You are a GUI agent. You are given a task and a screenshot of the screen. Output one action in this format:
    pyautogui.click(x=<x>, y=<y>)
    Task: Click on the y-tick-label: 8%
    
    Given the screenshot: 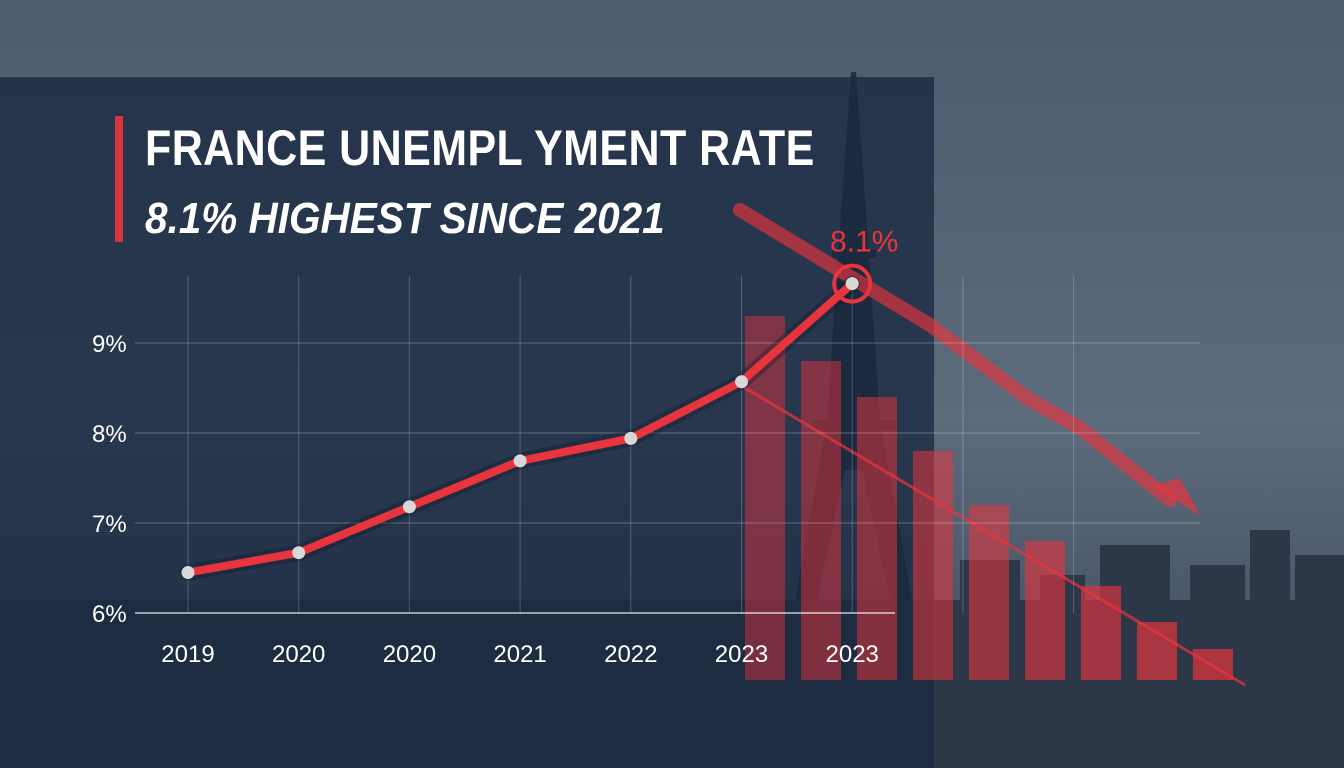 What is the action you would take?
    pyautogui.click(x=109, y=434)
    